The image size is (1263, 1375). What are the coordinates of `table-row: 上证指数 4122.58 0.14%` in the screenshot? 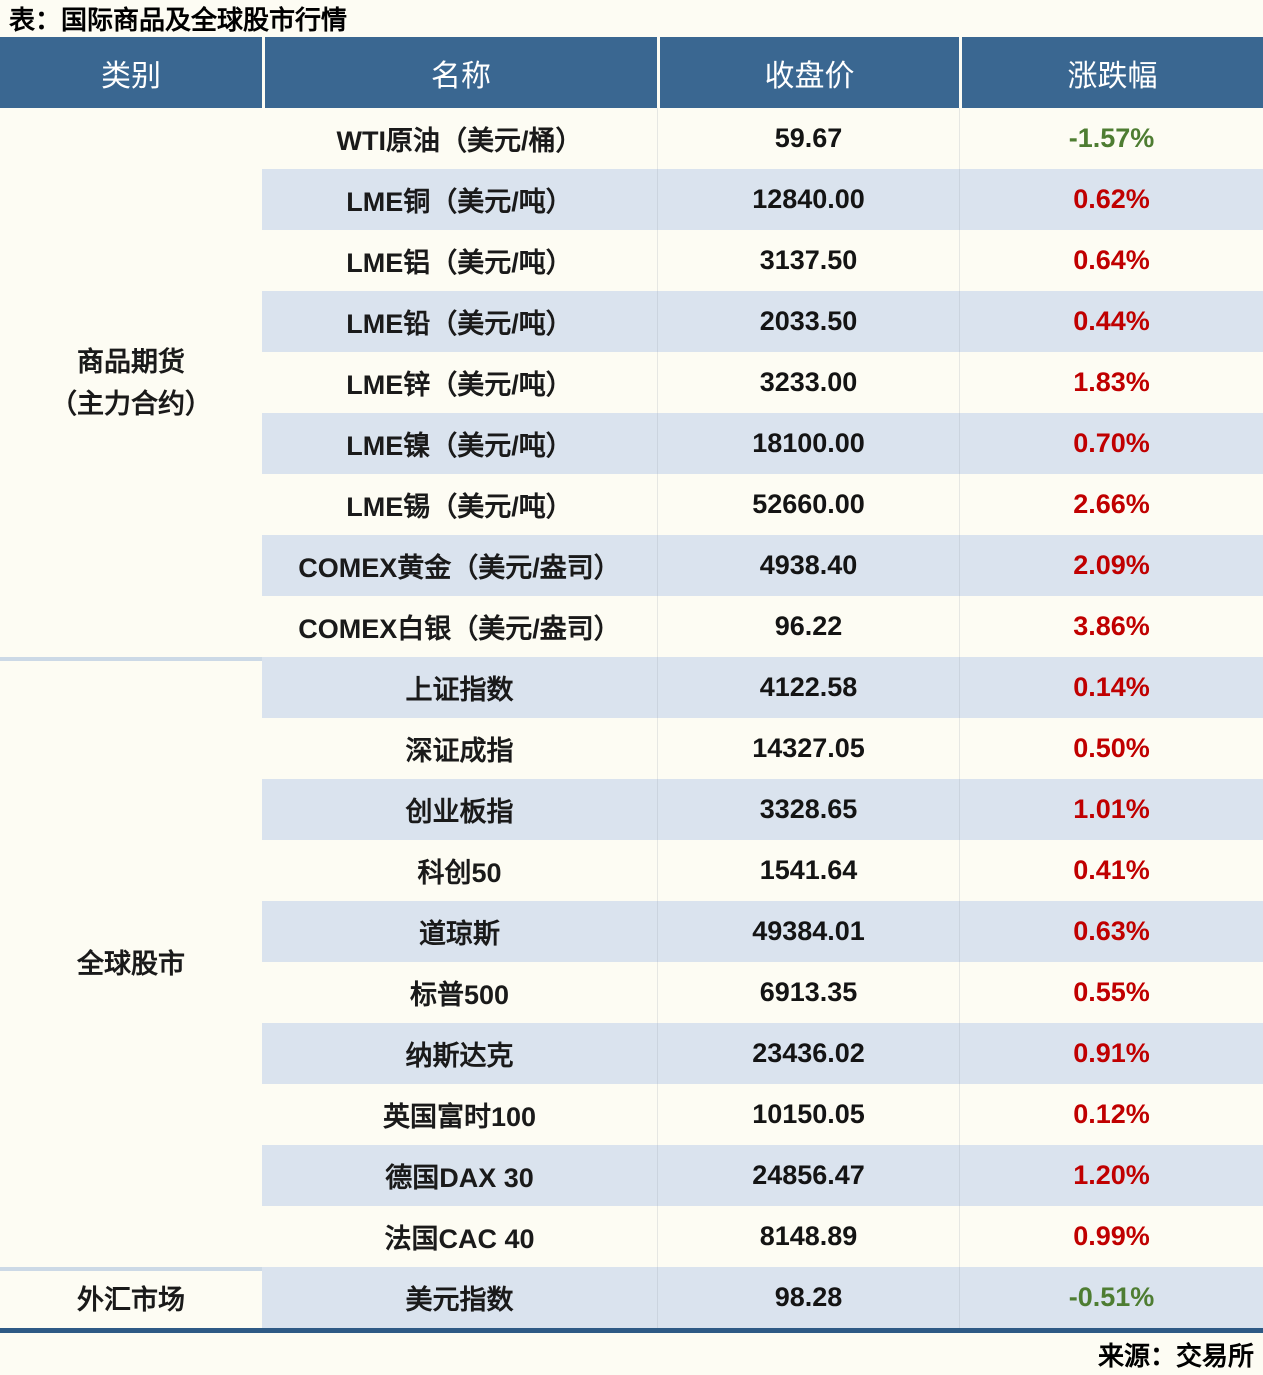 It's located at (762, 687).